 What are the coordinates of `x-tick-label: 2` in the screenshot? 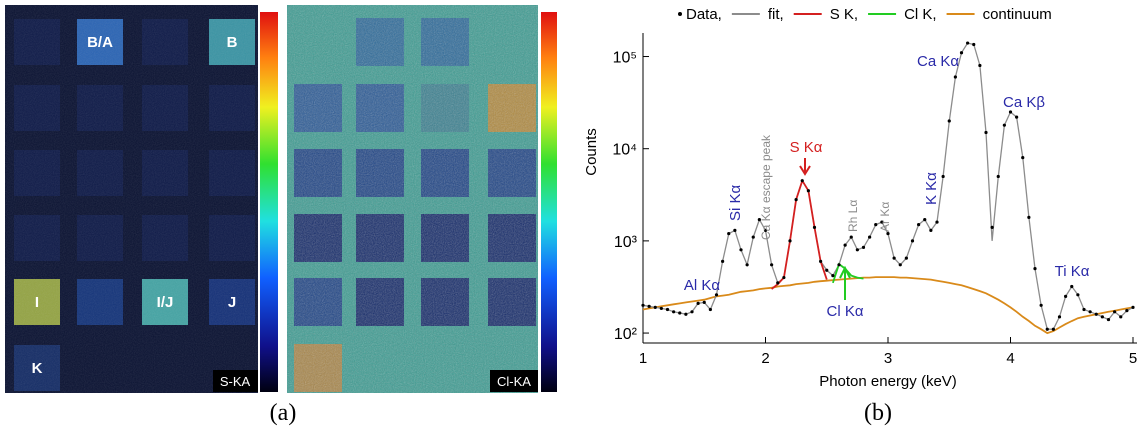 It's located at (765, 358).